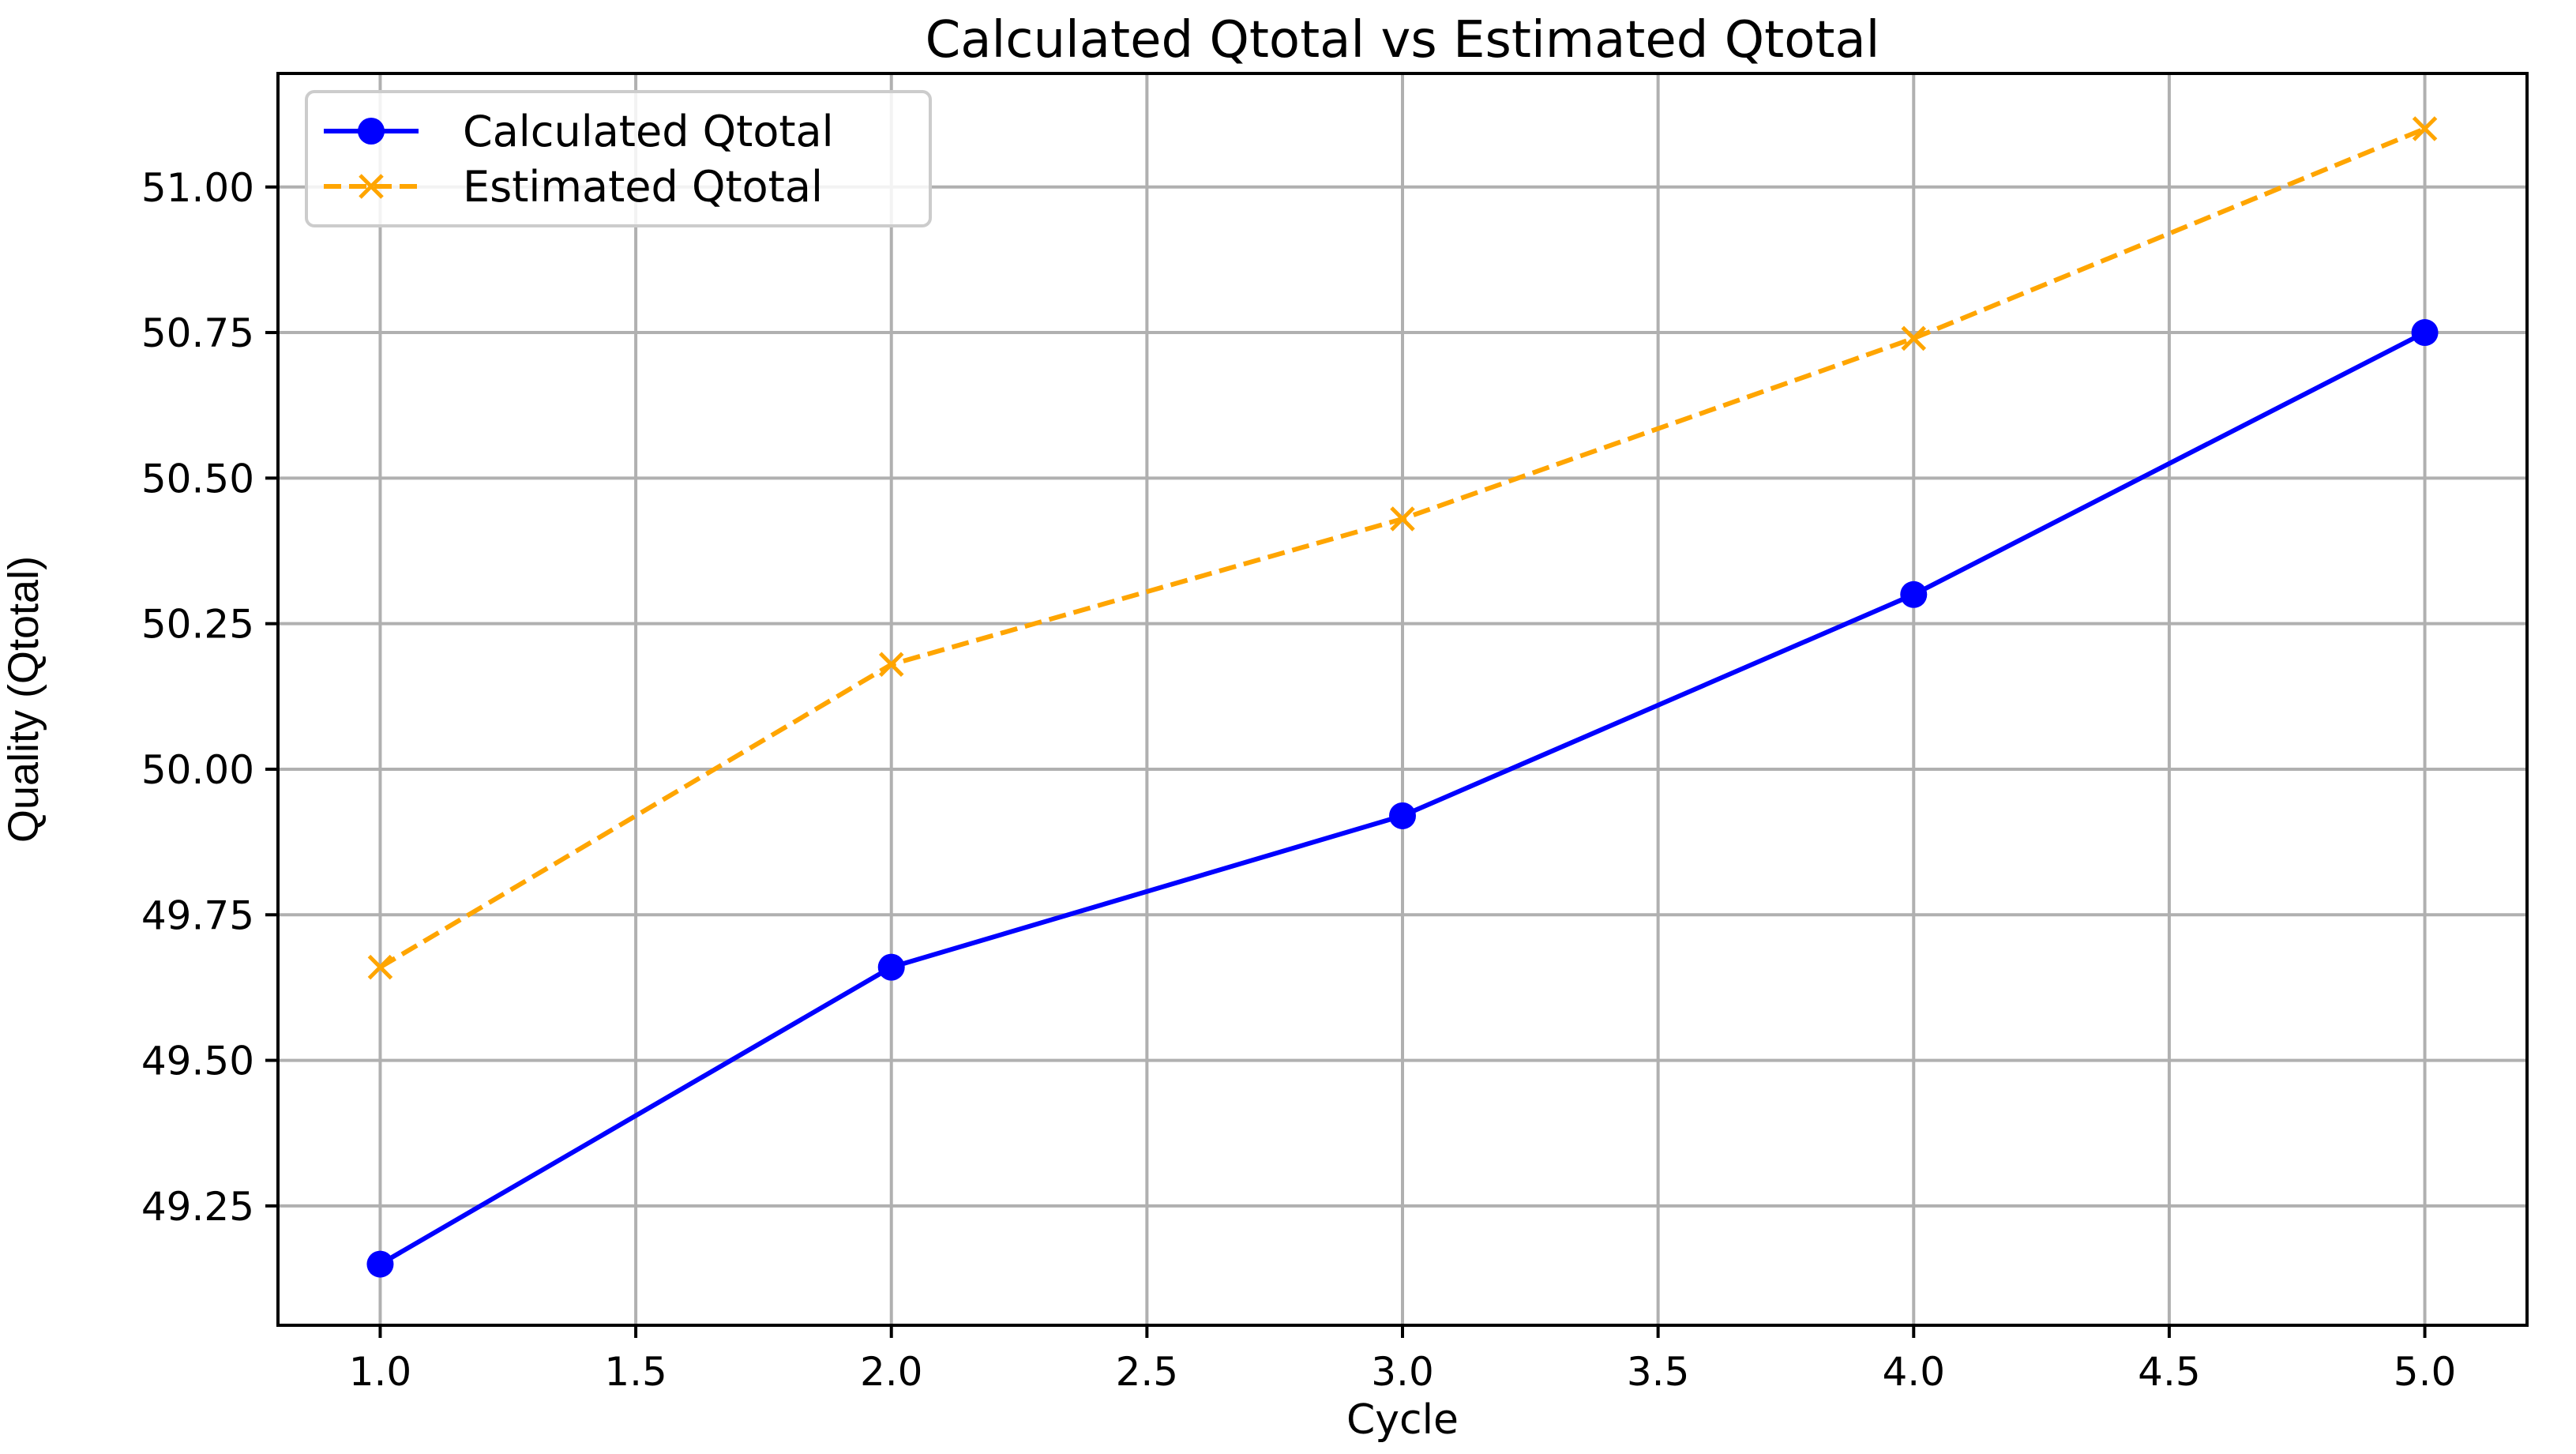  Describe the element at coordinates (643, 187) in the screenshot. I see `legend-label: Estimated Qtotal` at that location.